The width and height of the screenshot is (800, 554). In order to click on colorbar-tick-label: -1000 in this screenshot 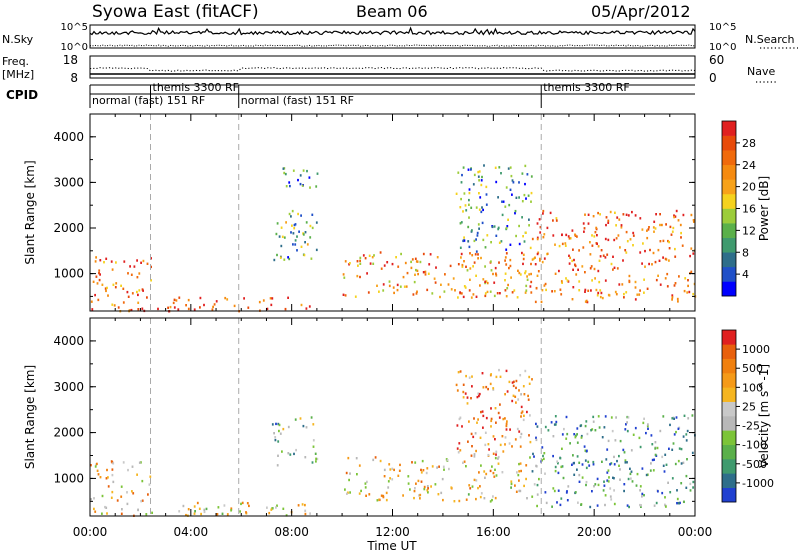, I will do `click(758, 483)`.